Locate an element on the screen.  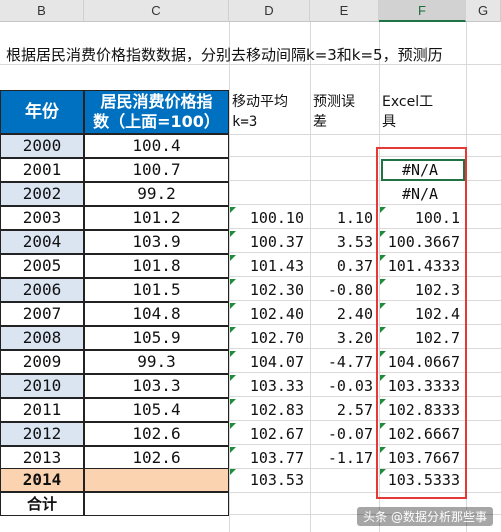
excel-tool-cell: 104.0667 is located at coordinates (423, 362).